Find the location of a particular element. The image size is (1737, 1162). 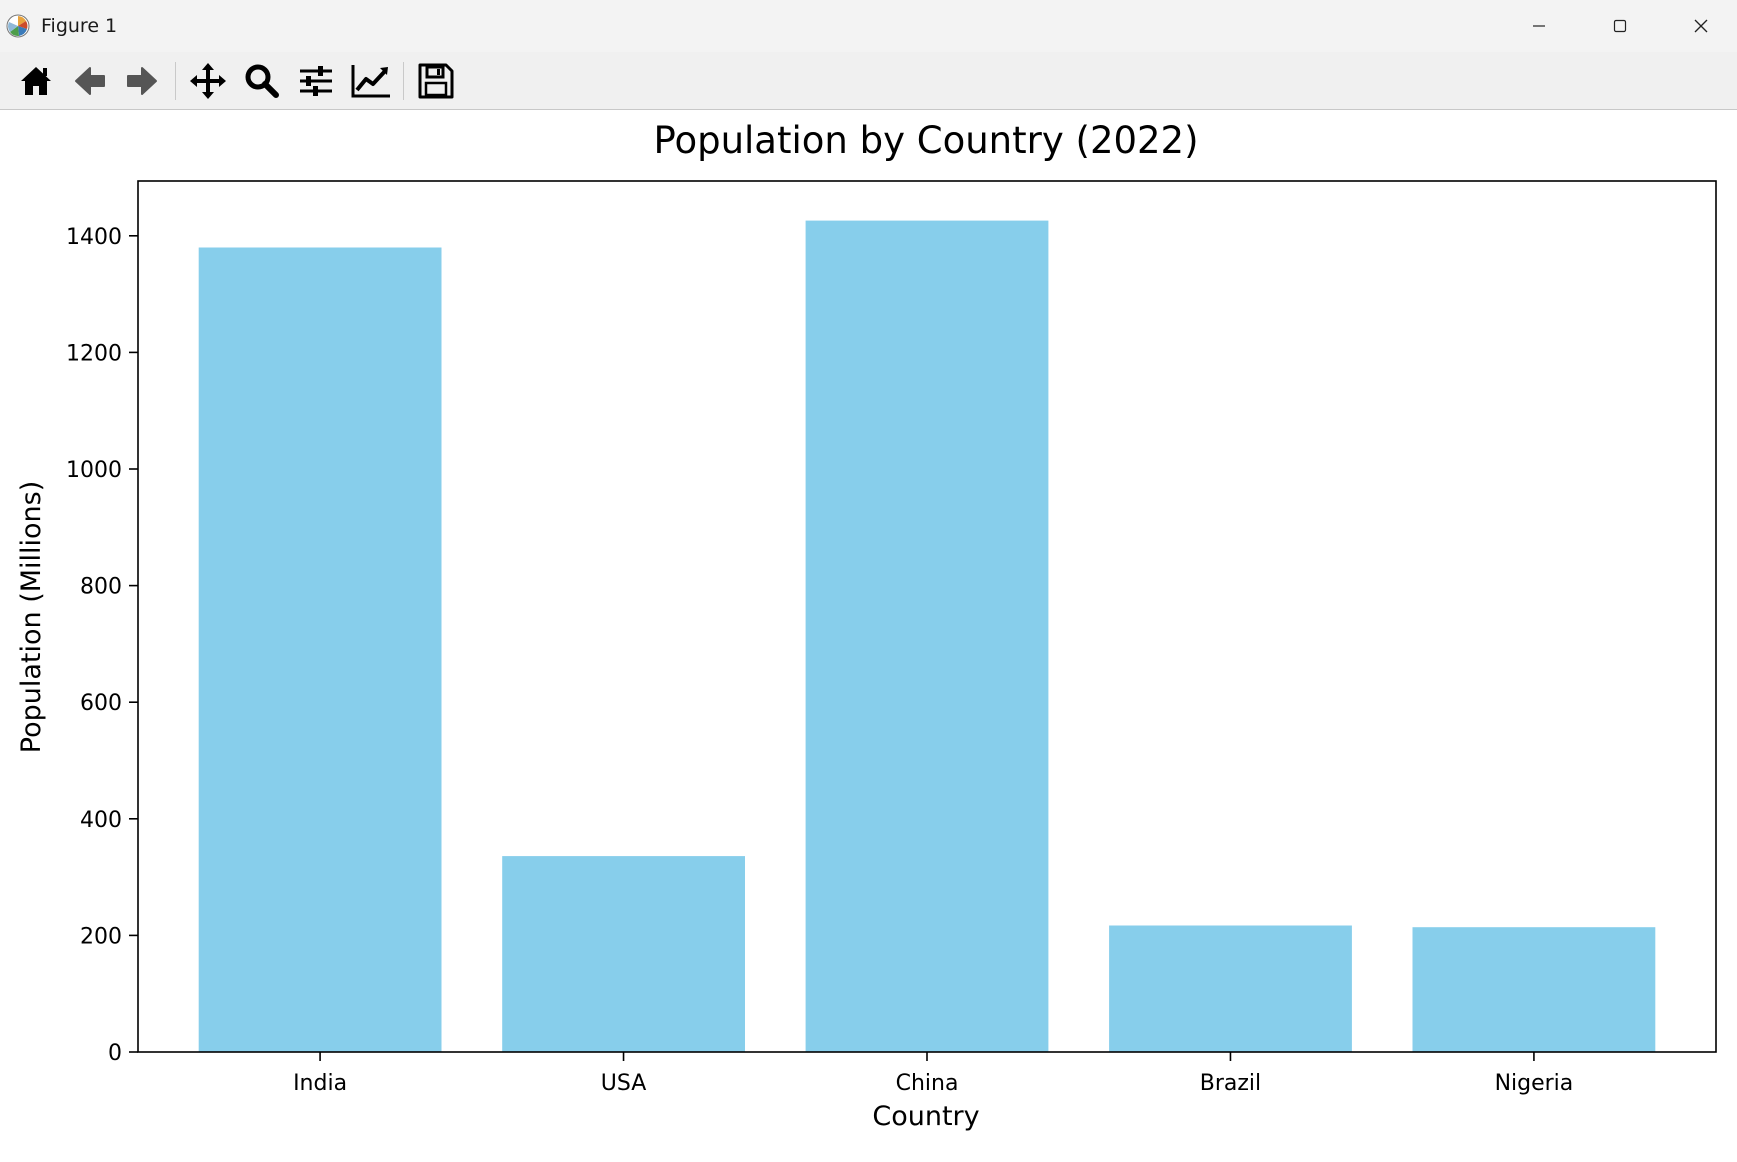

y-tick-label: 200 is located at coordinates (101, 936).